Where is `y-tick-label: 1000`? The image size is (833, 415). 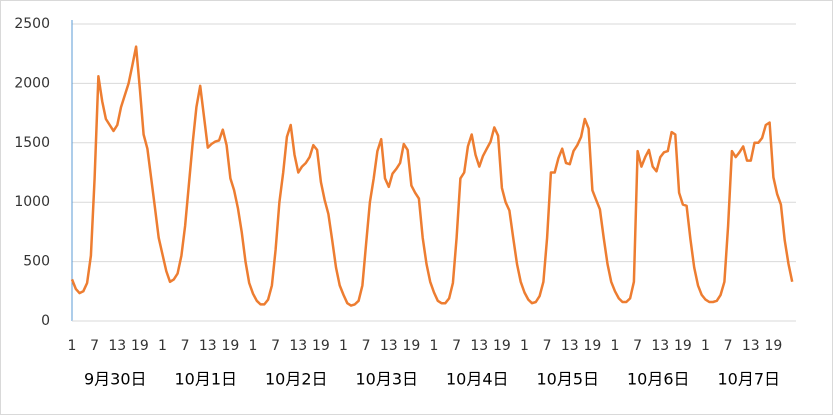 y-tick-label: 1000 is located at coordinates (32, 202).